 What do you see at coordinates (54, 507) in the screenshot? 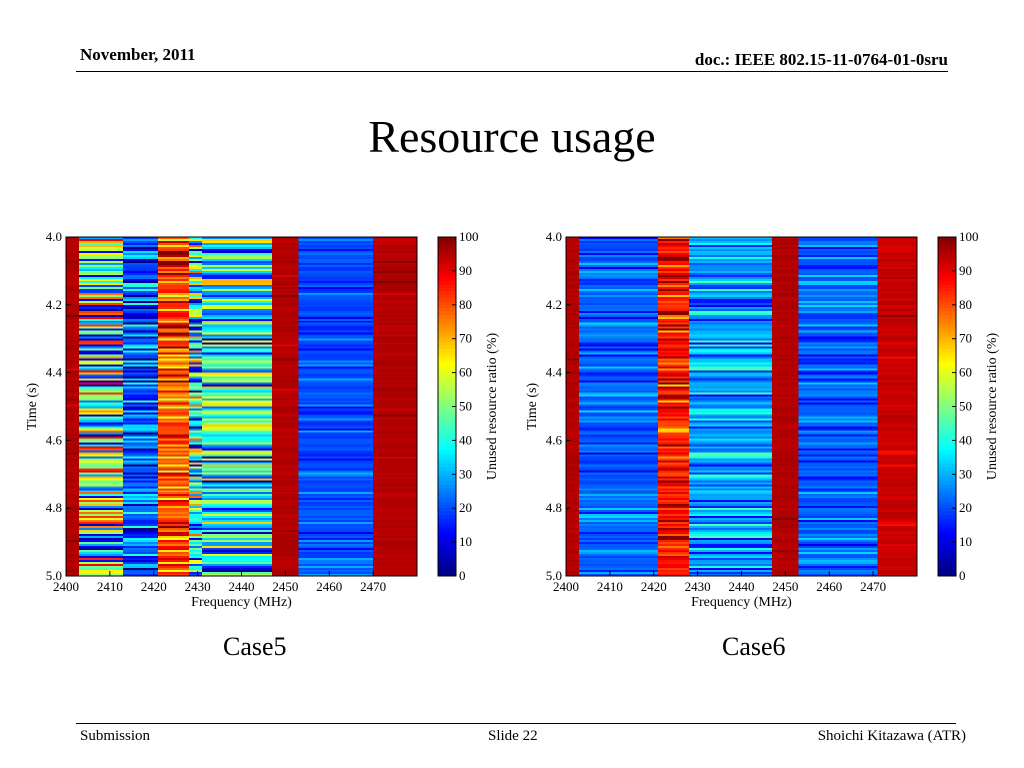
I see `y-tick-label: 4.8` at bounding box center [54, 507].